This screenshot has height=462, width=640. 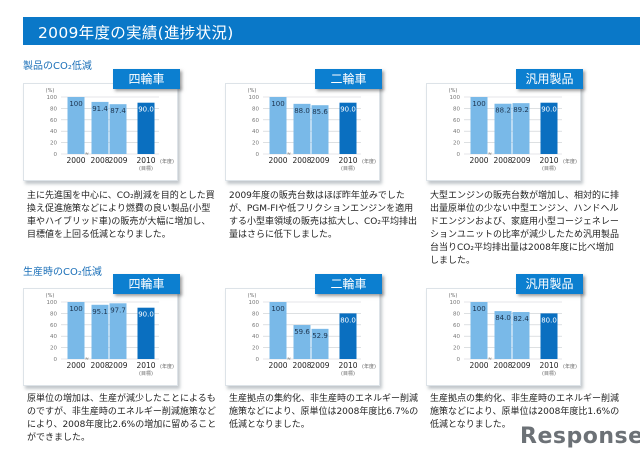 I want to click on bar-value-label: 87.4, so click(x=118, y=111).